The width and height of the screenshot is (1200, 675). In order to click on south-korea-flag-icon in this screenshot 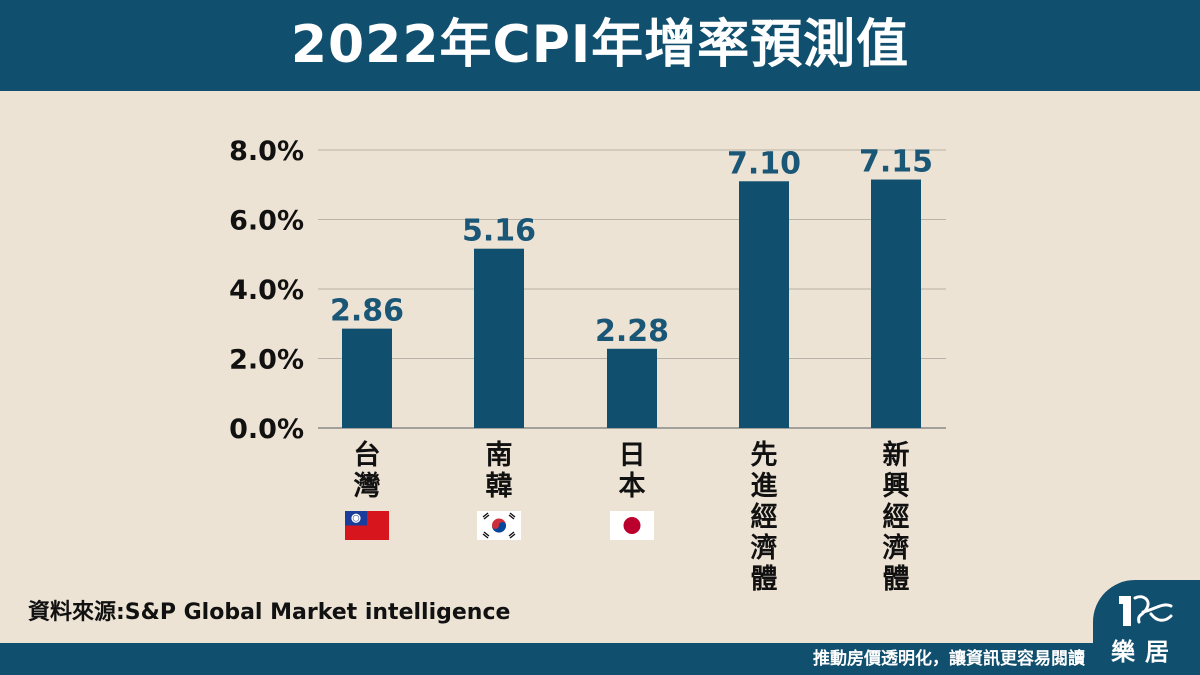, I will do `click(499, 525)`.